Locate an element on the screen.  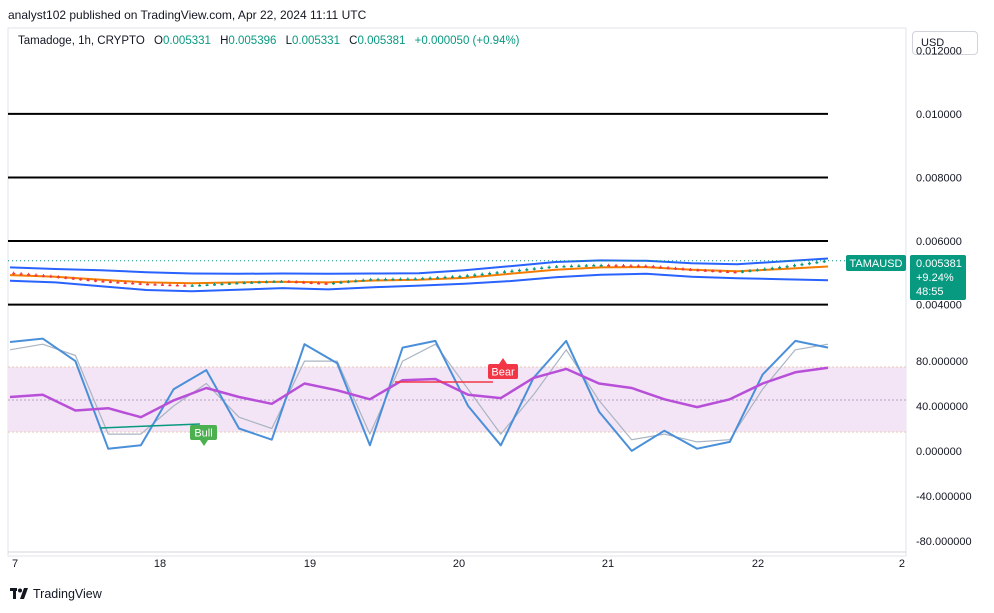
last-price-badge: TAMAUSD 0.005381 +9.24% 48:55 is located at coordinates (906, 277).